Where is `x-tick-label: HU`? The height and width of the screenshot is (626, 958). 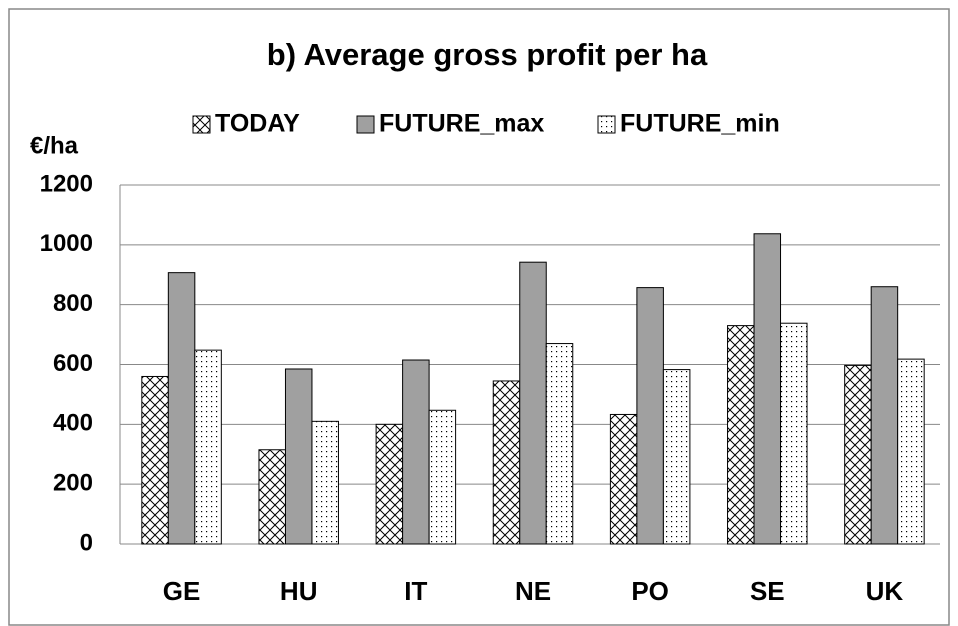 x-tick-label: HU is located at coordinates (299, 591).